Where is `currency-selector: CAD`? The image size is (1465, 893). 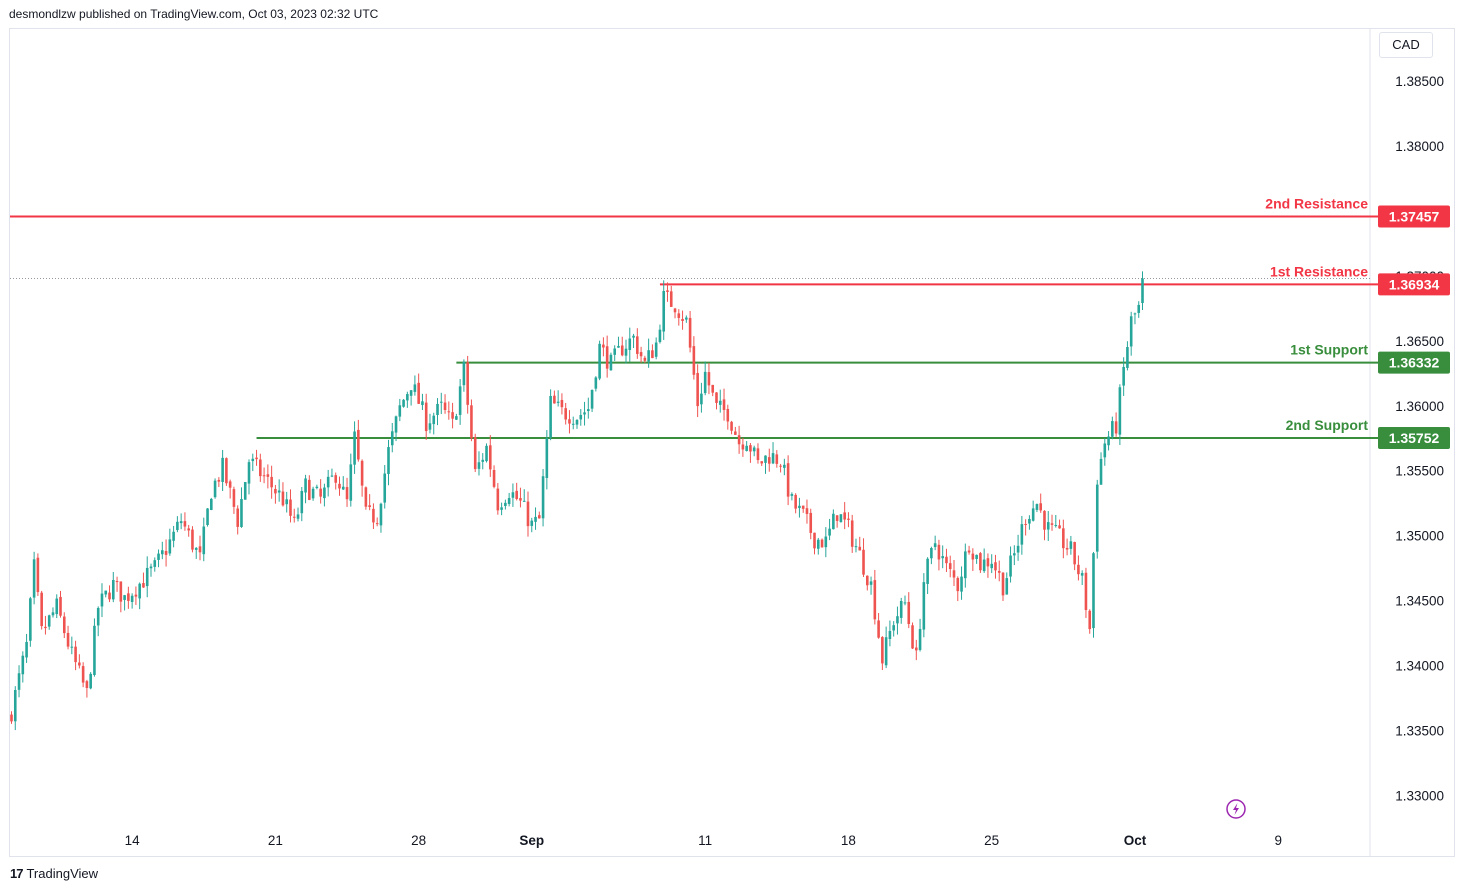 currency-selector: CAD is located at coordinates (1406, 45).